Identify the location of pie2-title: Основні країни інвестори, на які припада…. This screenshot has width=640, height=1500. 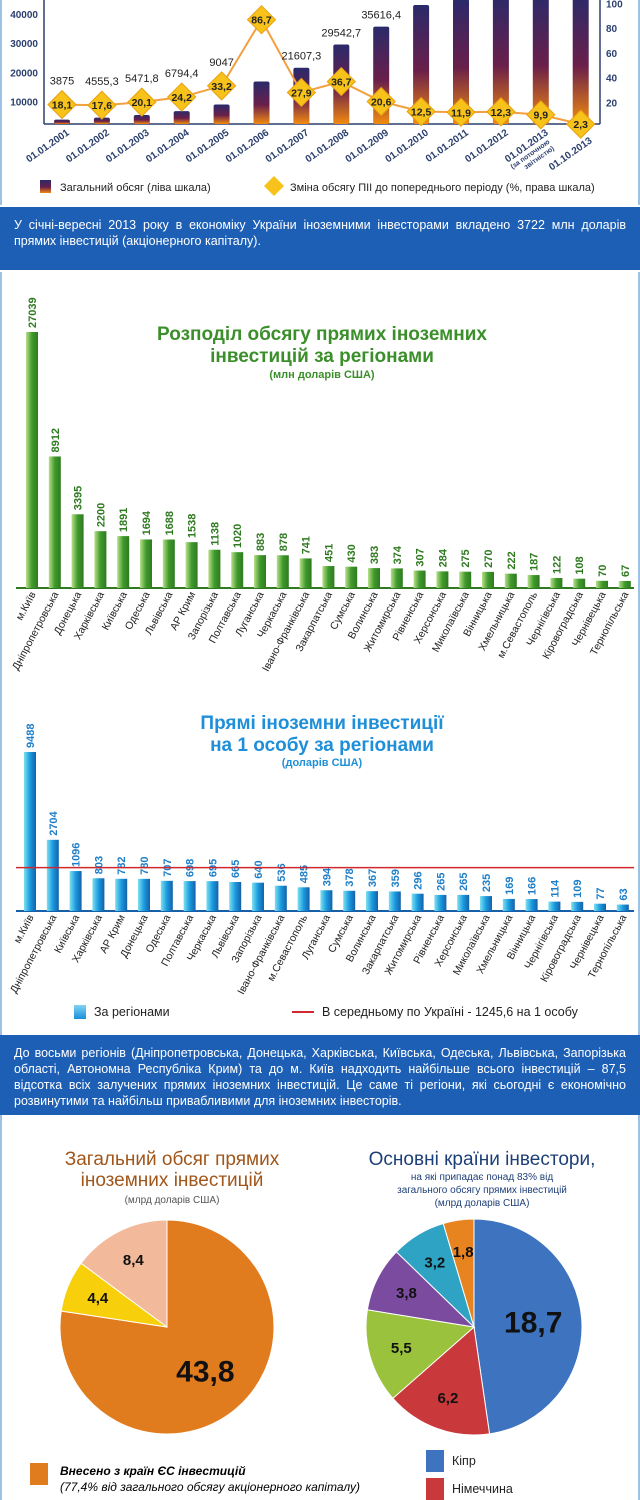
(482, 1179).